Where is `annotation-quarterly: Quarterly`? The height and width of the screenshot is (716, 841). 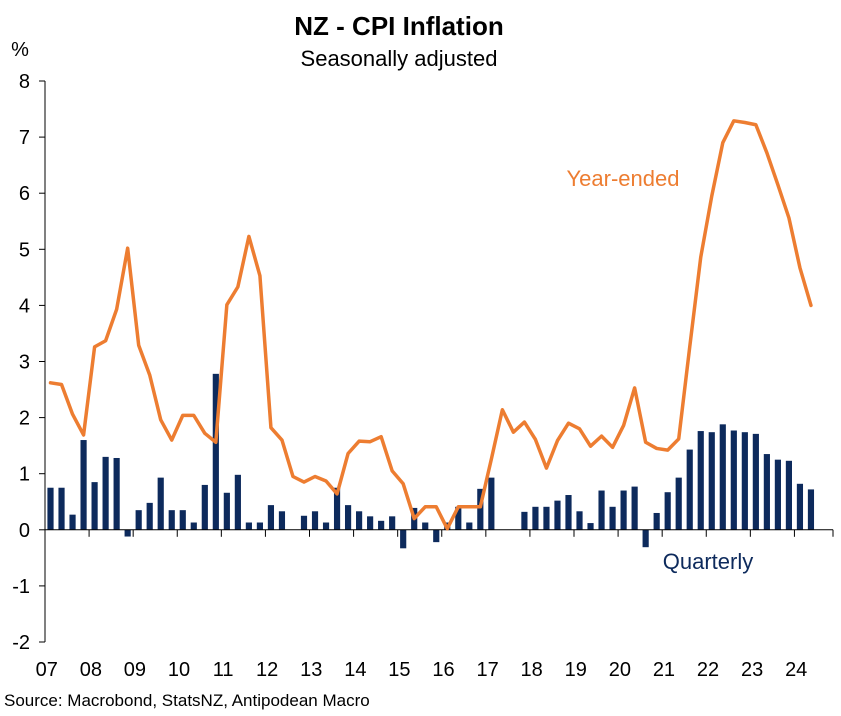 annotation-quarterly: Quarterly is located at coordinates (708, 561).